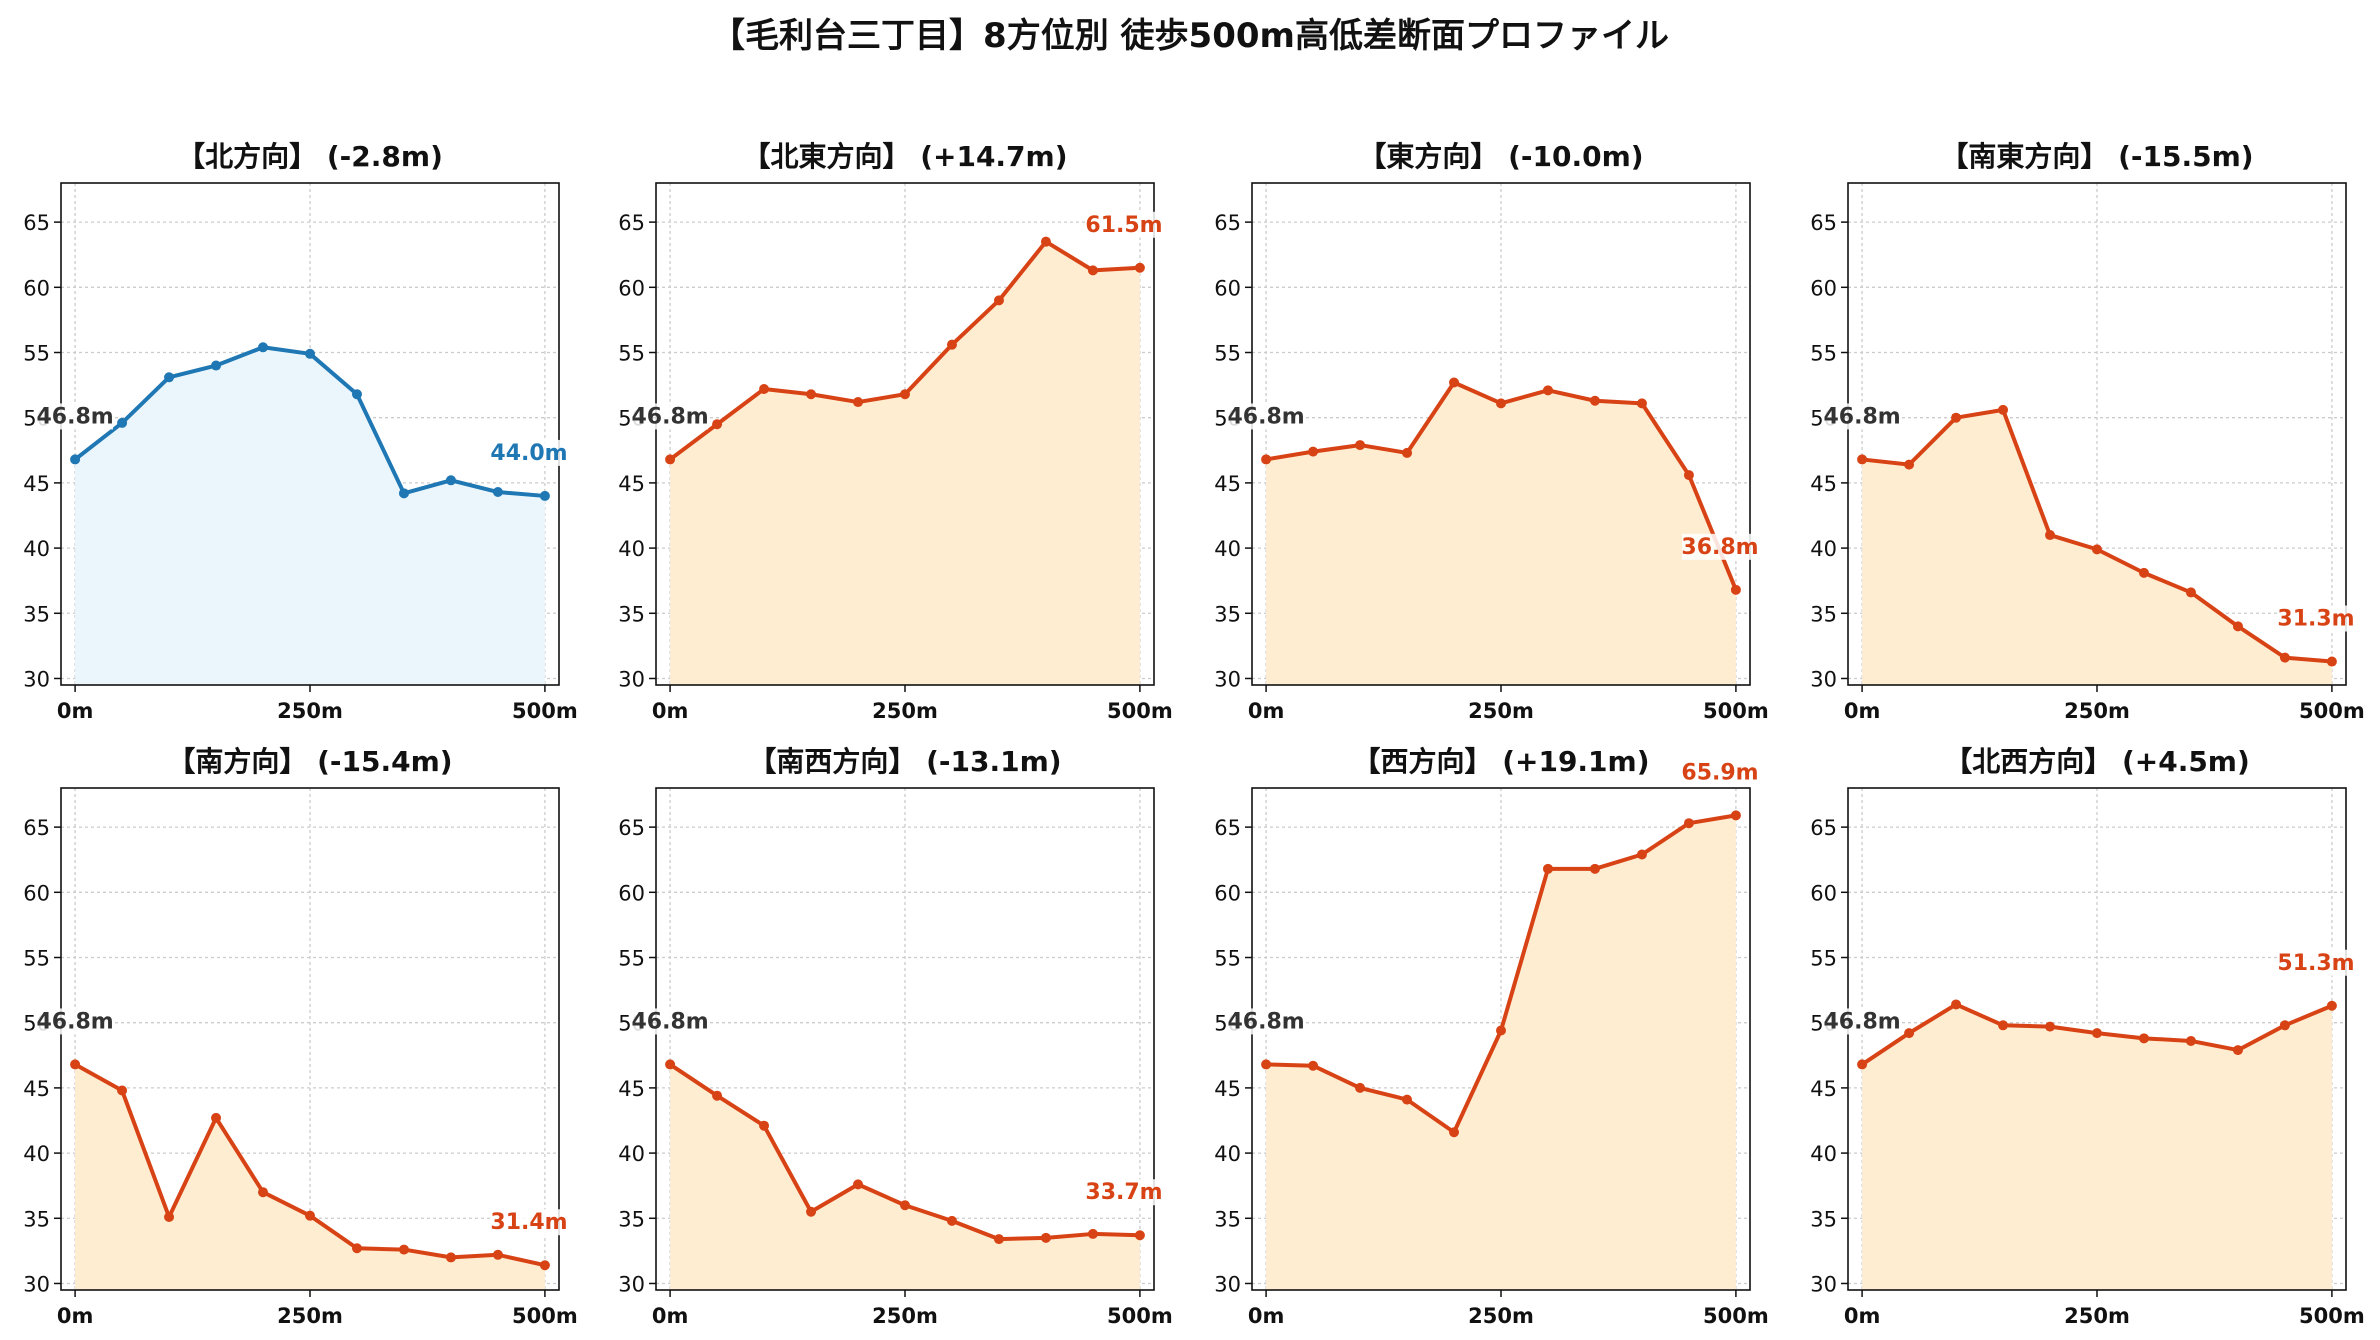 This screenshot has height=1340, width=2380. What do you see at coordinates (1123, 225) in the screenshot?
I see `end-value-label: 61.5m` at bounding box center [1123, 225].